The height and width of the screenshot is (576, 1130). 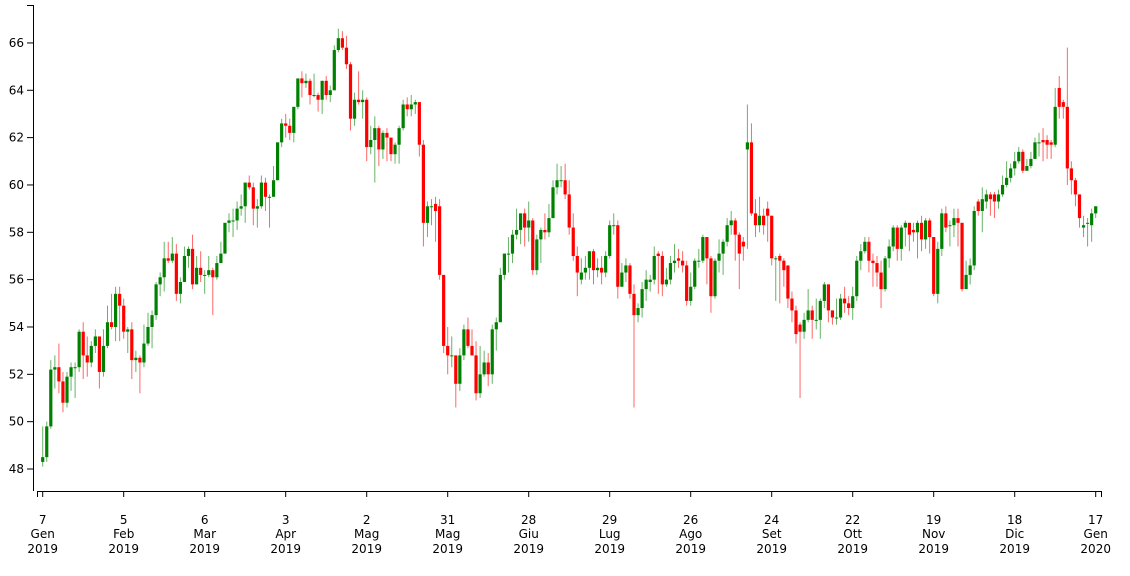 What do you see at coordinates (43, 520) in the screenshot?
I see `x-tick-day: 7` at bounding box center [43, 520].